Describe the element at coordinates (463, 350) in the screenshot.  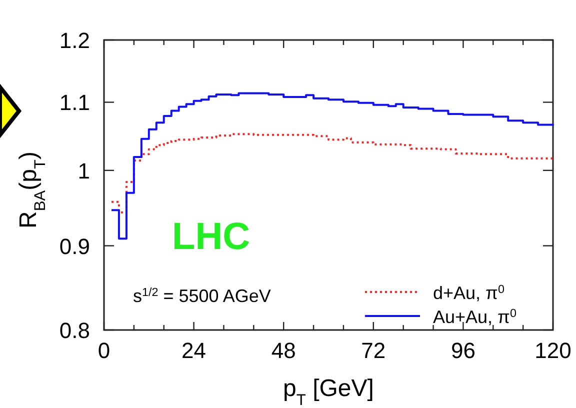
I see `x-tick-label: 96` at that location.